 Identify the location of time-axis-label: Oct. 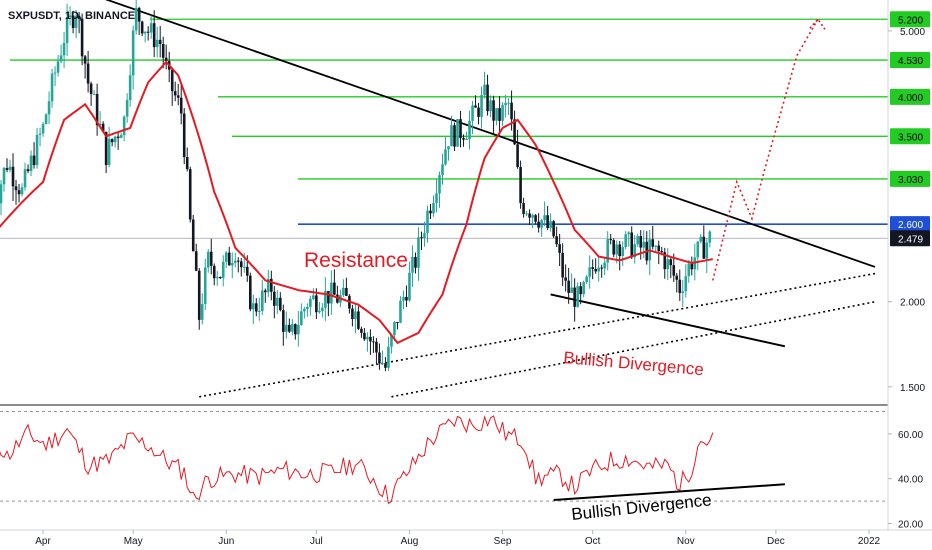
(593, 541).